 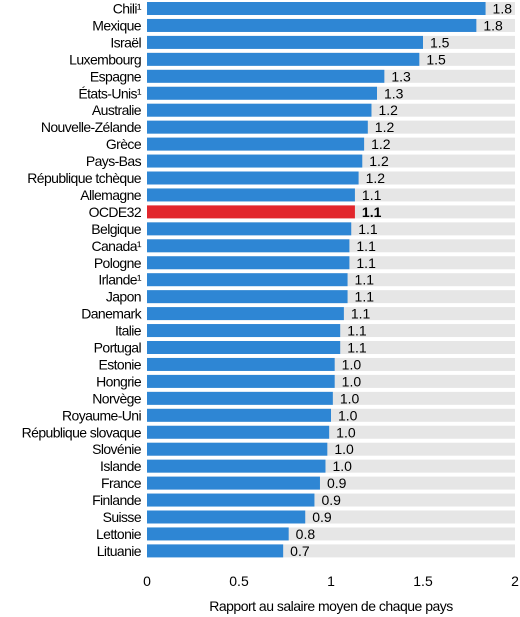 I want to click on category-label: États-Unis¹, so click(x=110, y=93).